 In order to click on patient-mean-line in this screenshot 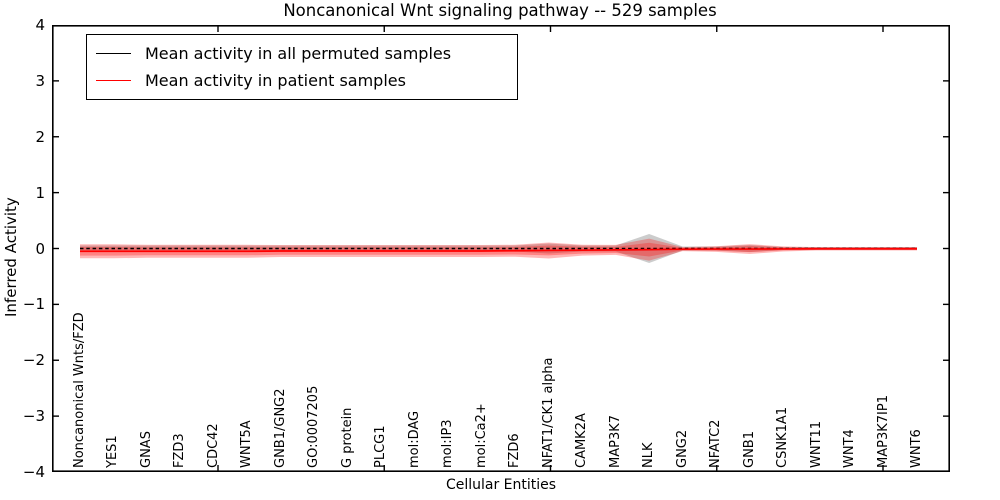, I will do `click(498, 250)`.